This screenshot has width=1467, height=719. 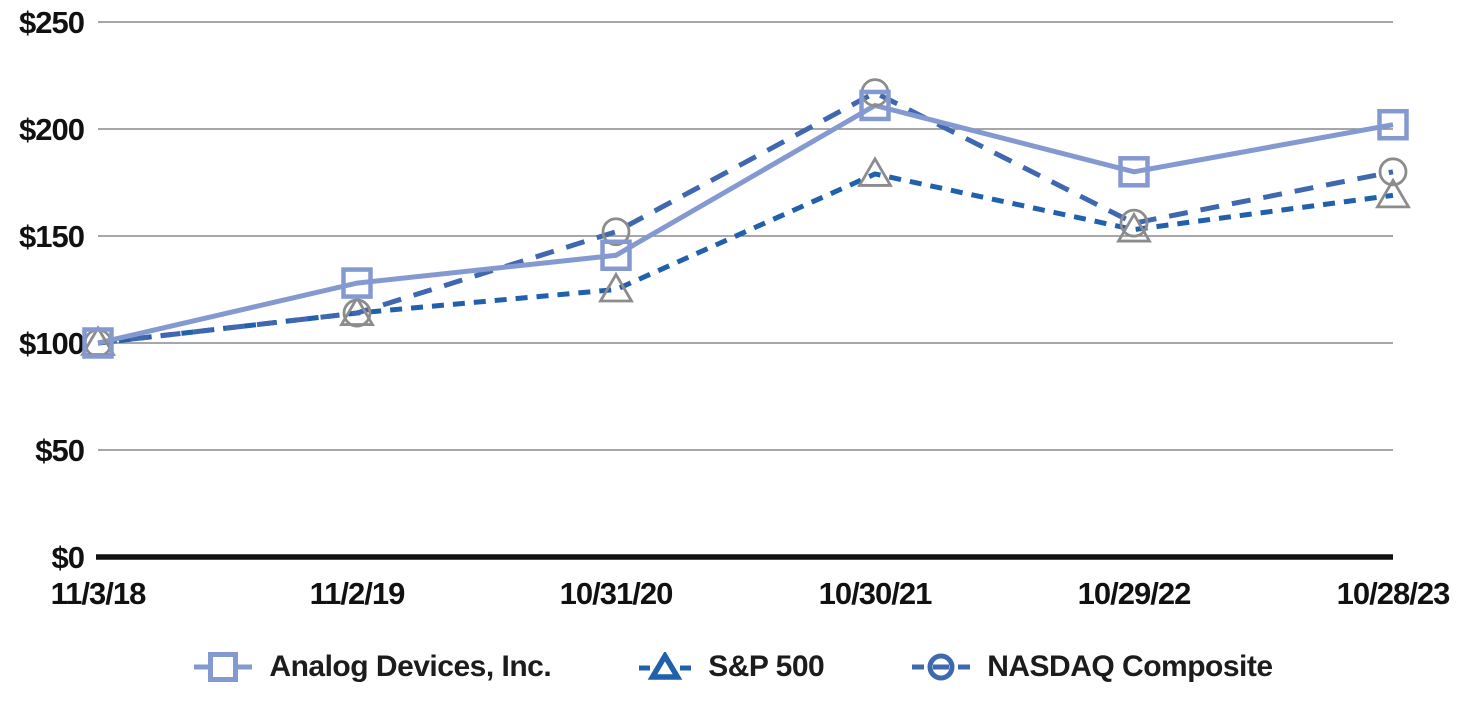 I want to click on y-tick-label: $200, so click(x=51, y=129).